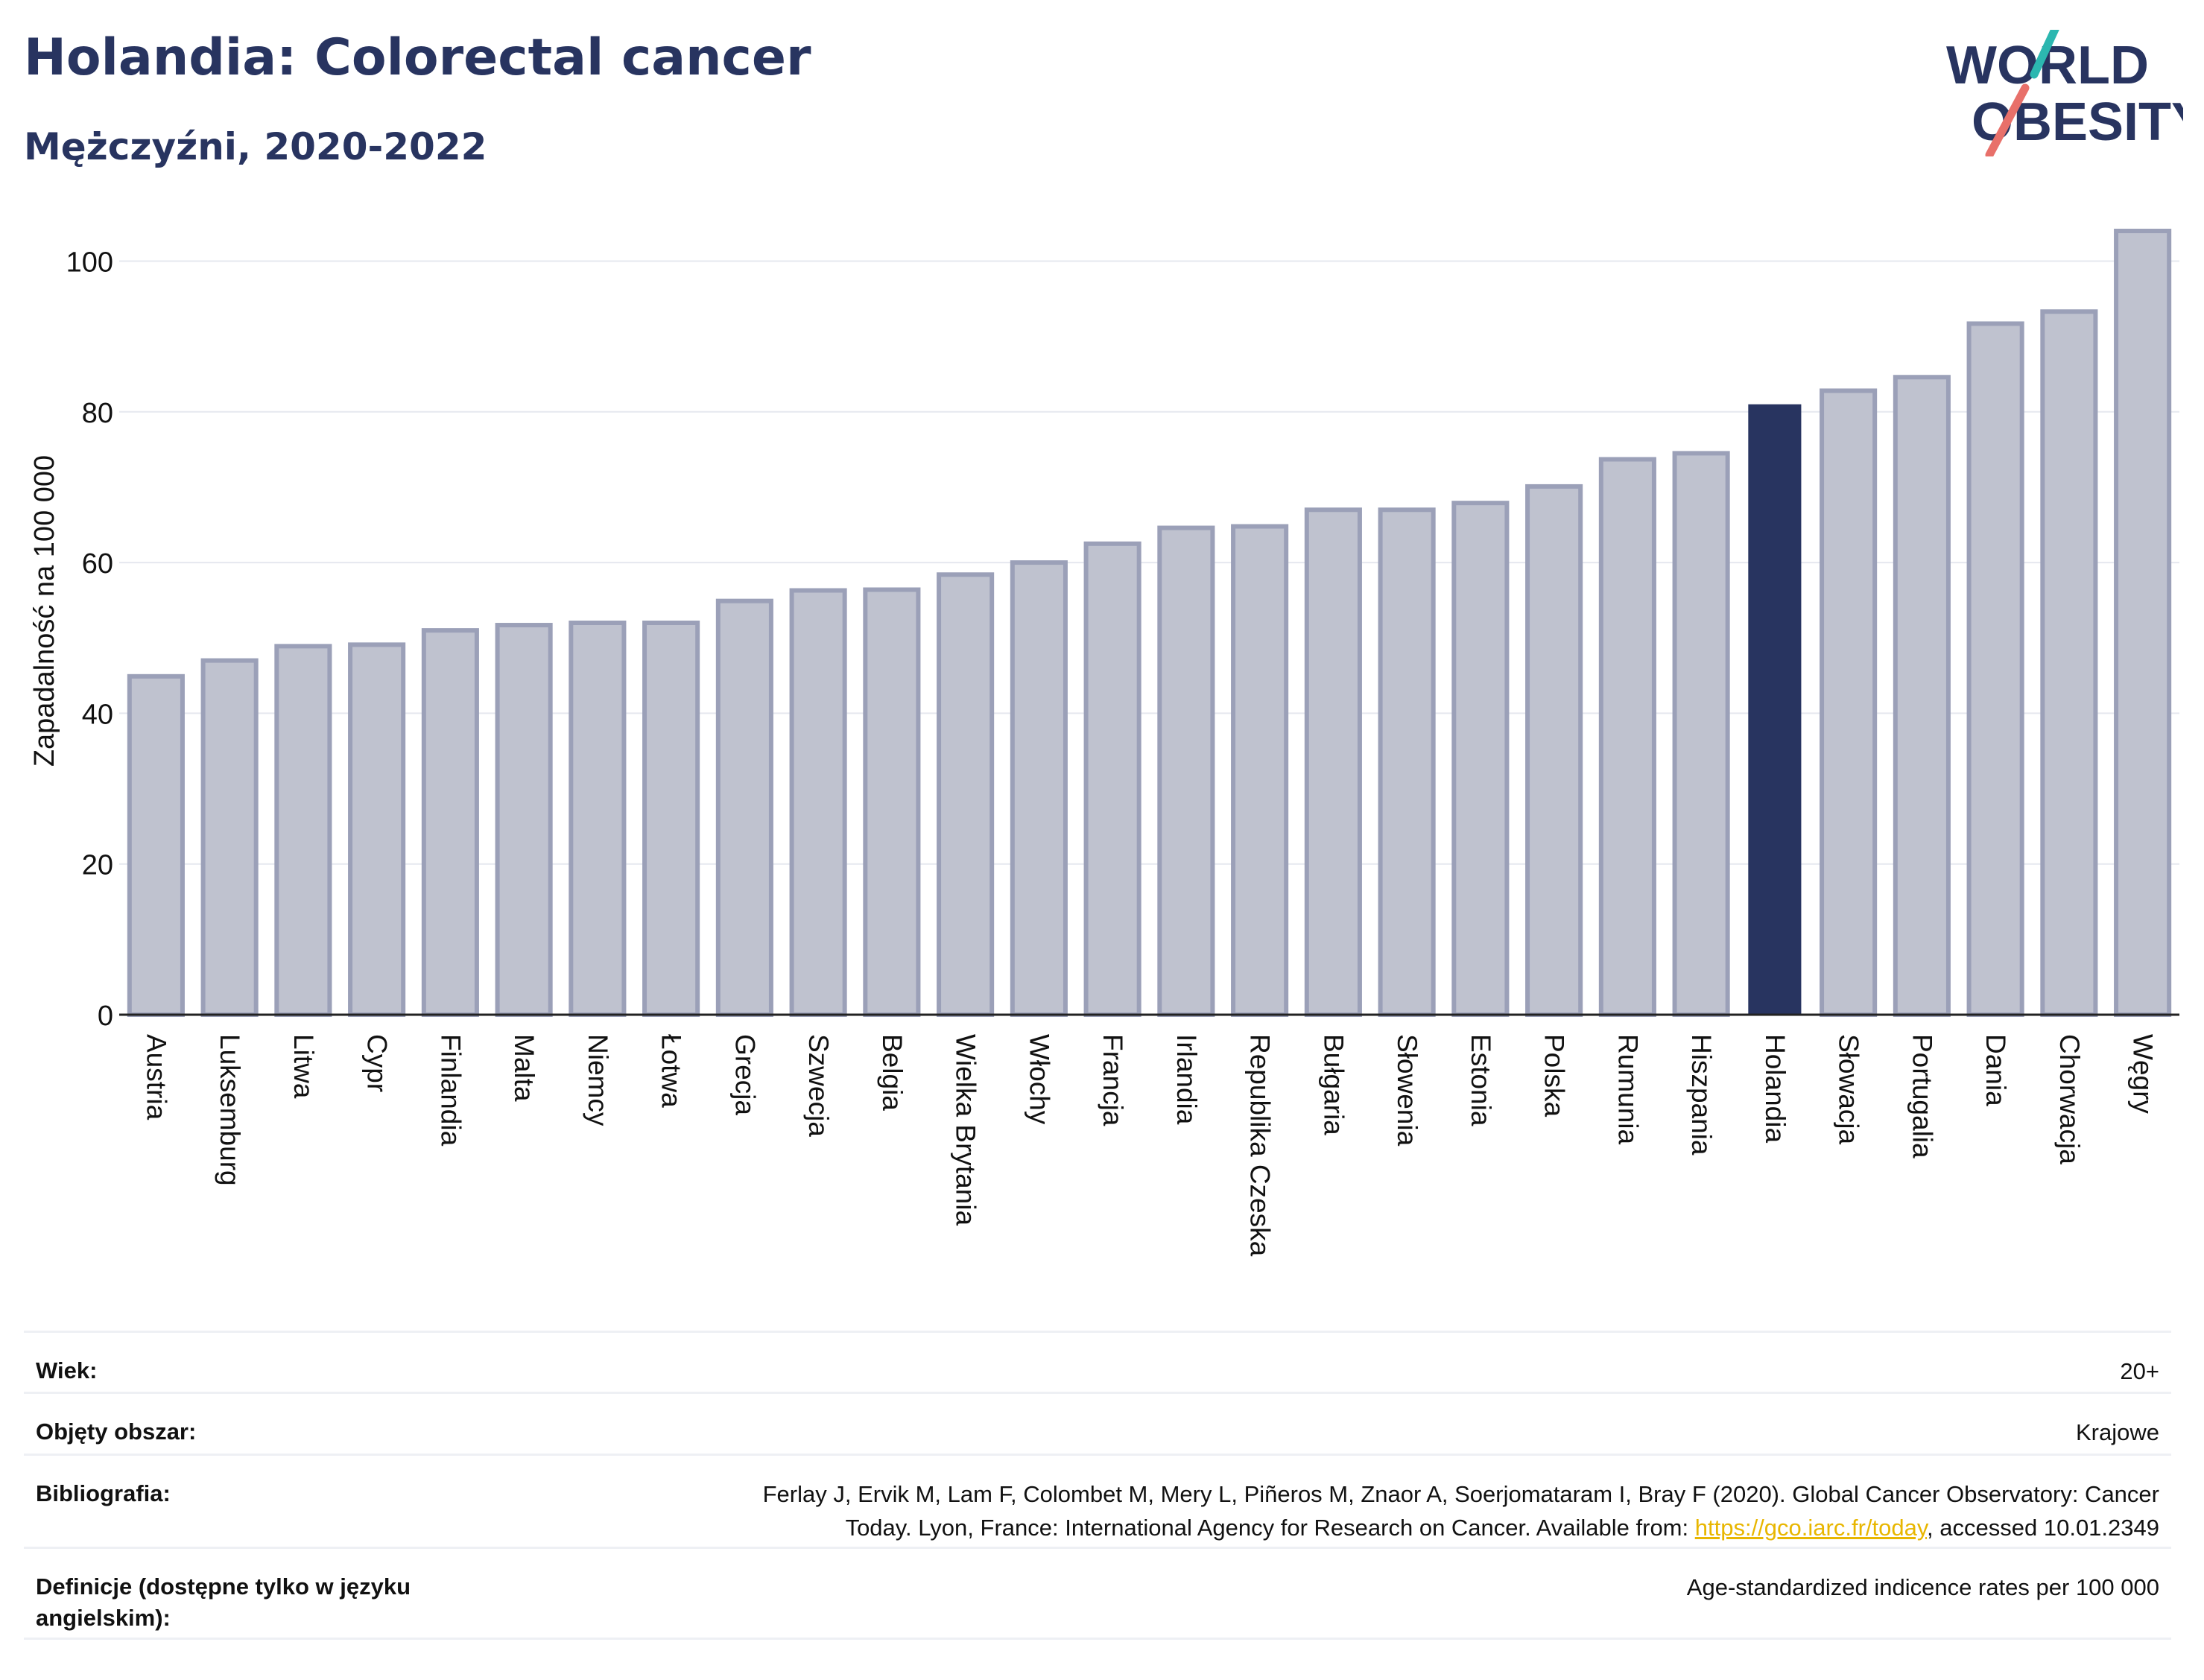  What do you see at coordinates (156, 1077) in the screenshot?
I see `x-tick-label: Austria` at bounding box center [156, 1077].